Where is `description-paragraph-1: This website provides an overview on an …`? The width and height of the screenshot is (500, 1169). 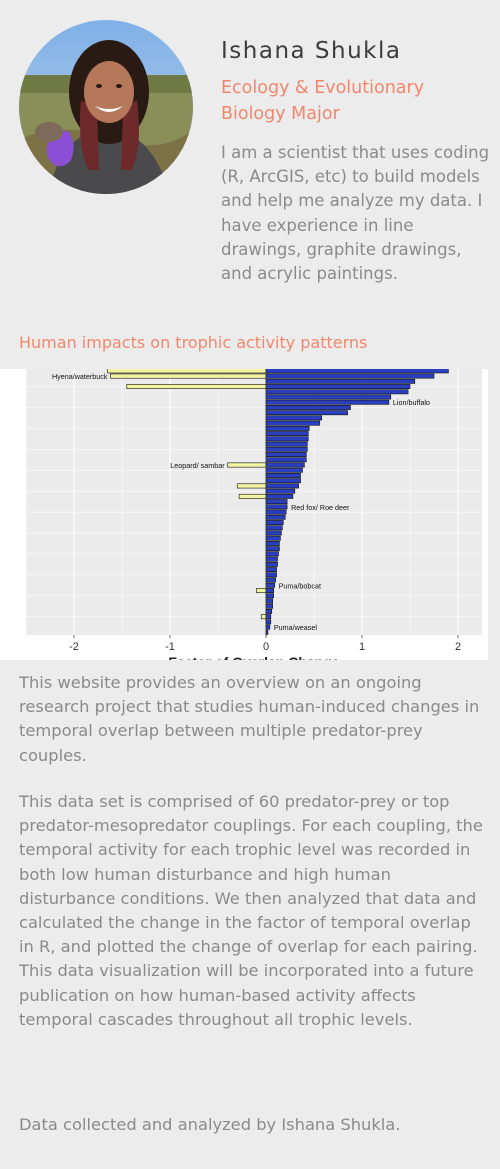 description-paragraph-1: This website provides an overview on an … is located at coordinates (249, 719).